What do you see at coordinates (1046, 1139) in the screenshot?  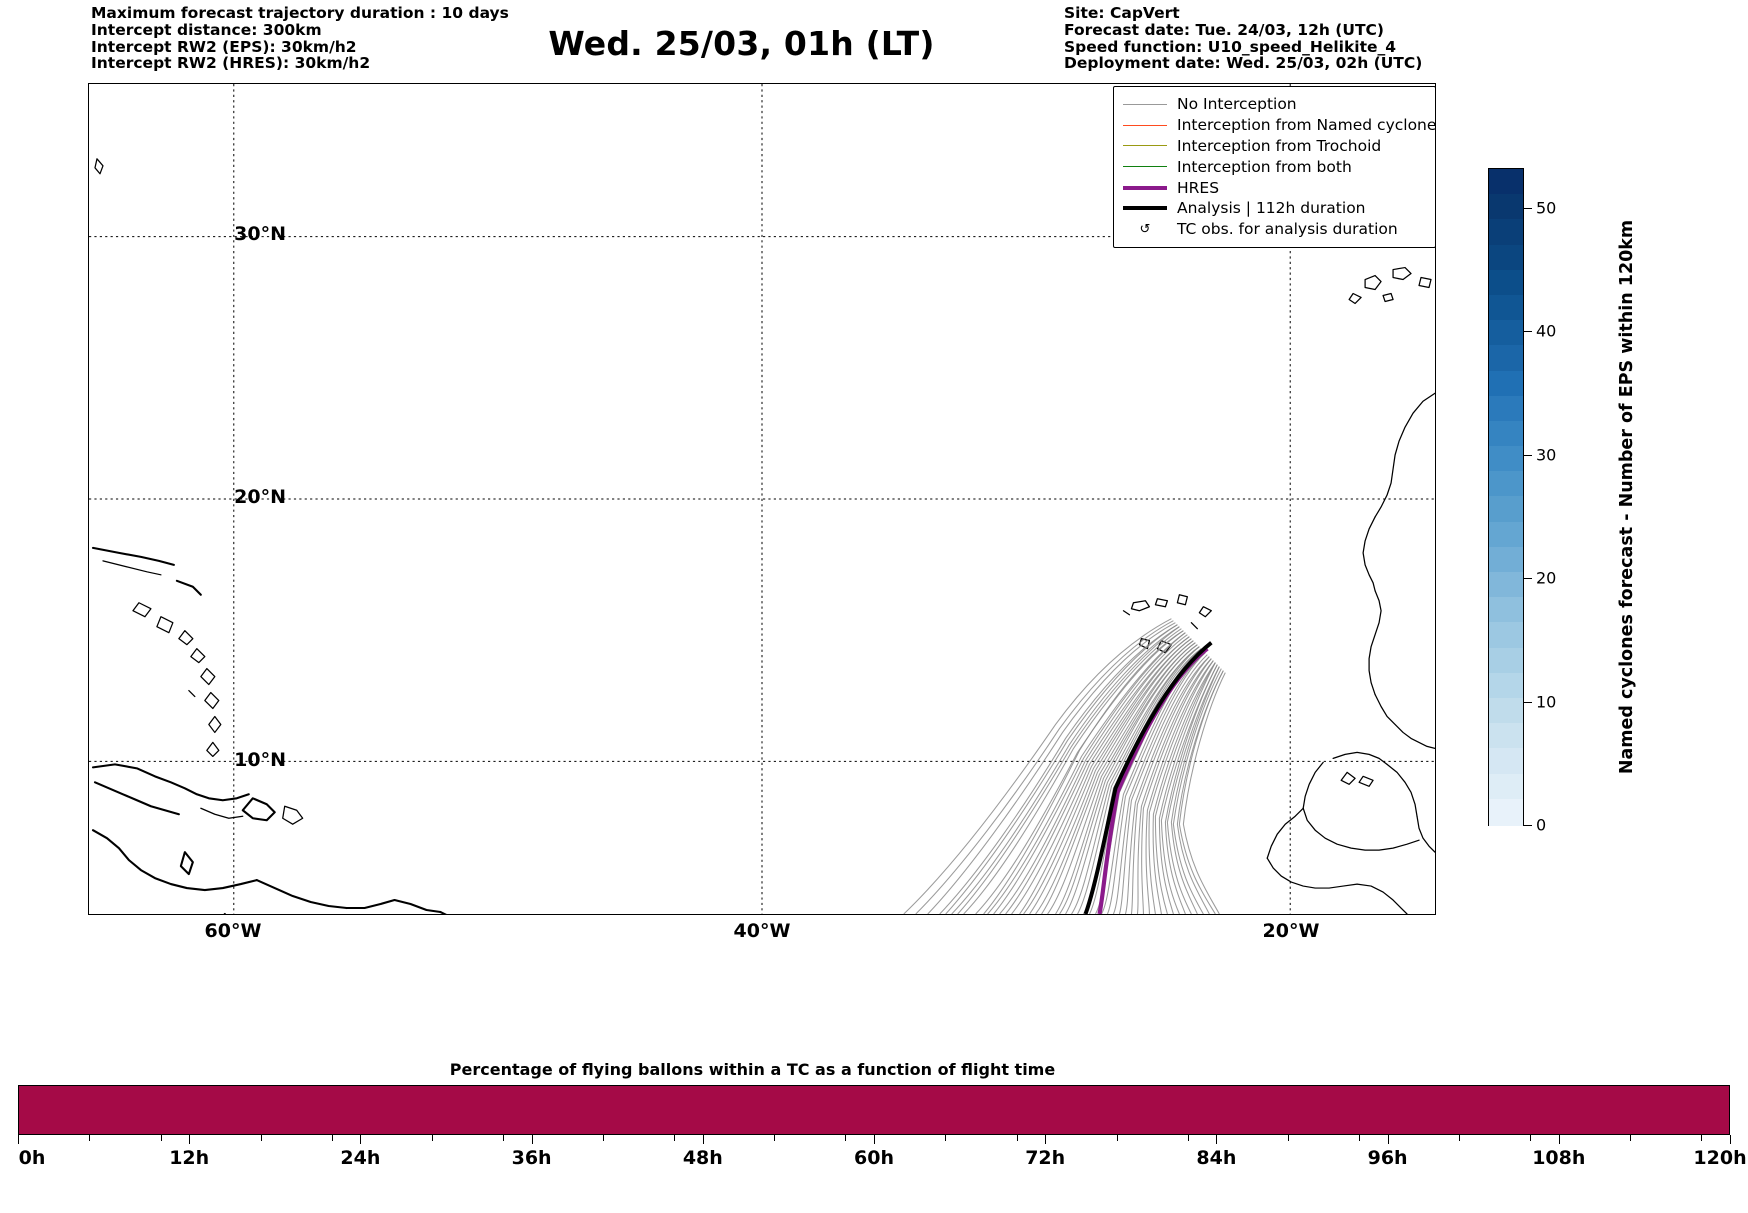 I see `bottom-tick-72h` at bounding box center [1046, 1139].